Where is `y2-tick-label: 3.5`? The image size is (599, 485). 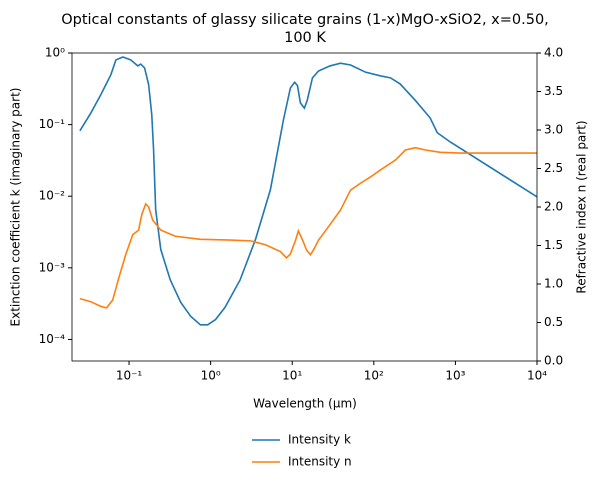
y2-tick-label: 3.5 is located at coordinates (553, 91).